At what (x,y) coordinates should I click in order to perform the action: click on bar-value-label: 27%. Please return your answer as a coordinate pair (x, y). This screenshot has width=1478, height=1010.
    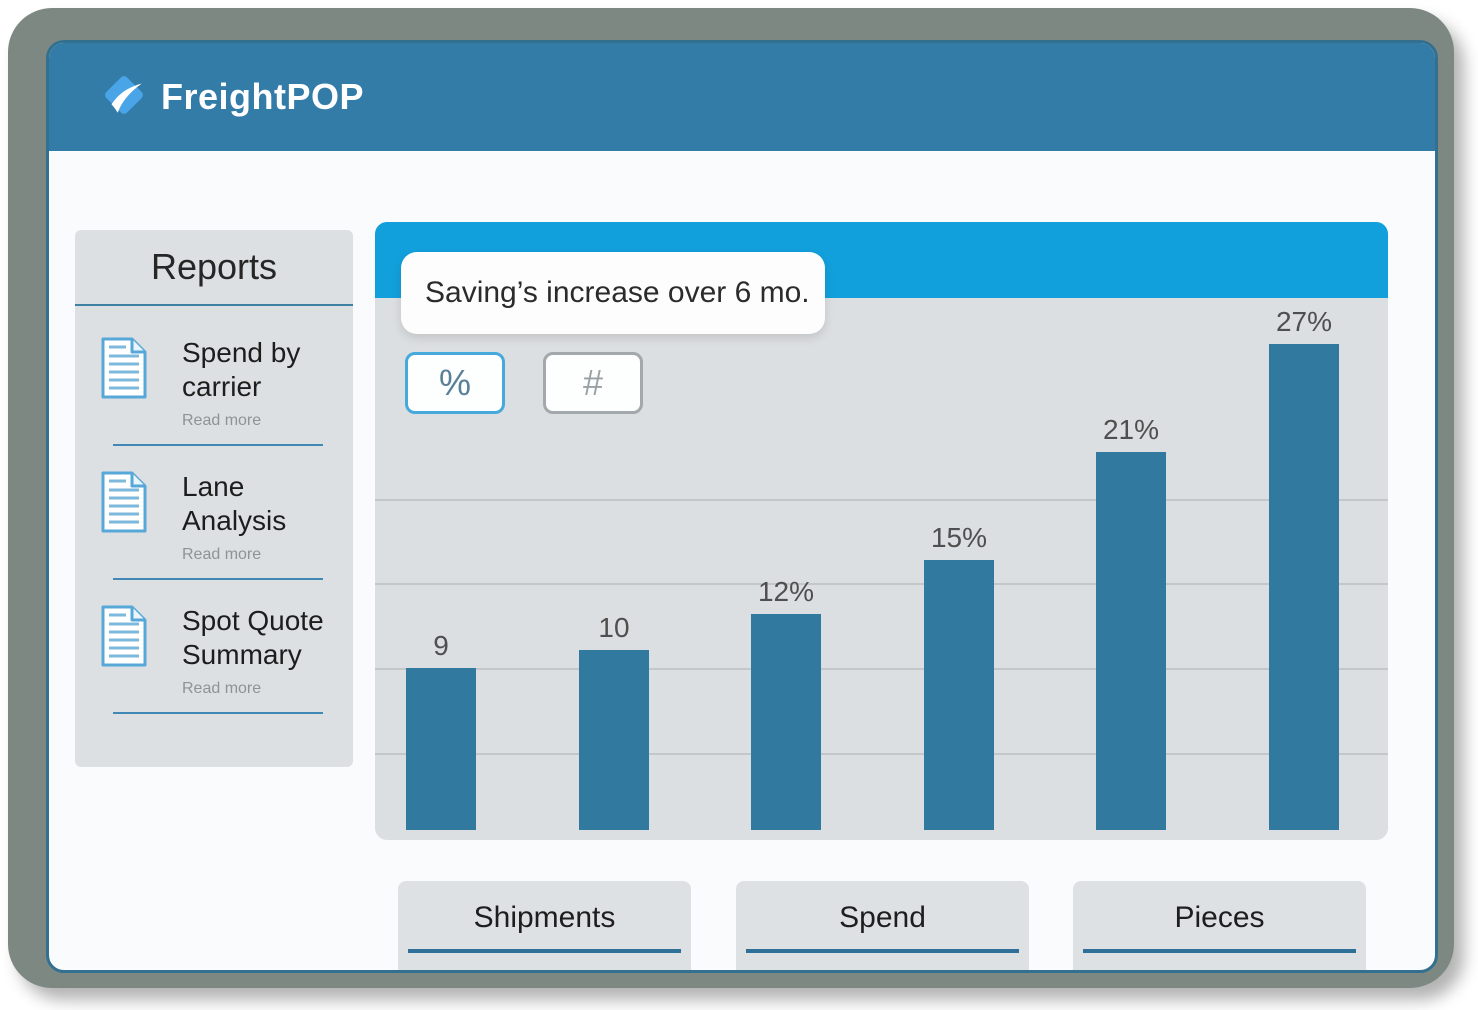
    Looking at the image, I should click on (1304, 321).